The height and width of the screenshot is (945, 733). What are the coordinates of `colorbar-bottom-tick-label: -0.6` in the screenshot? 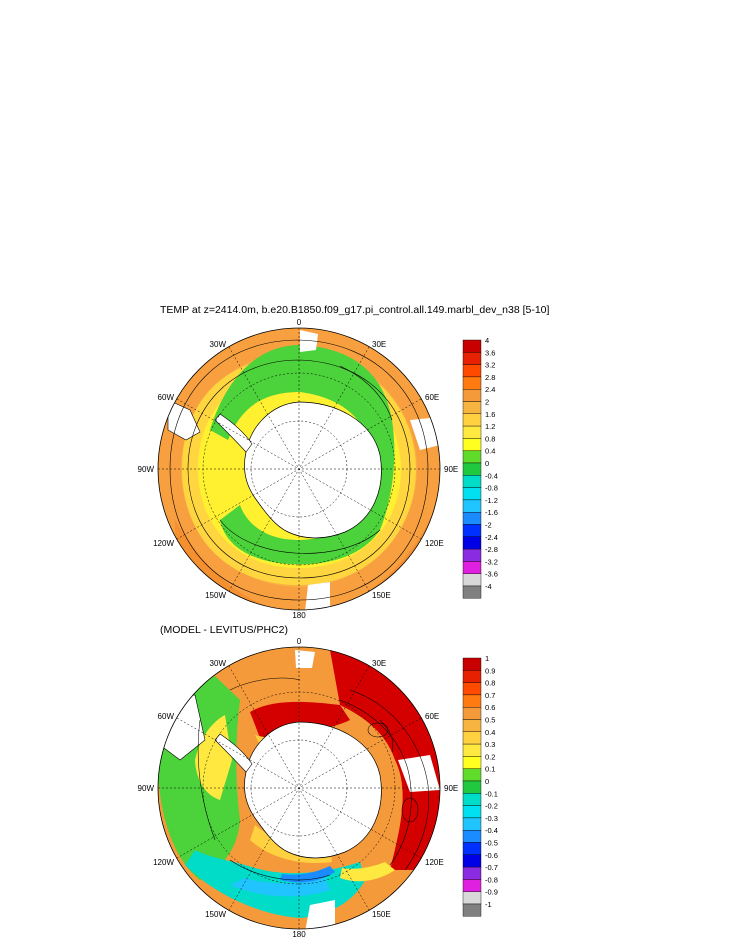 It's located at (491, 855).